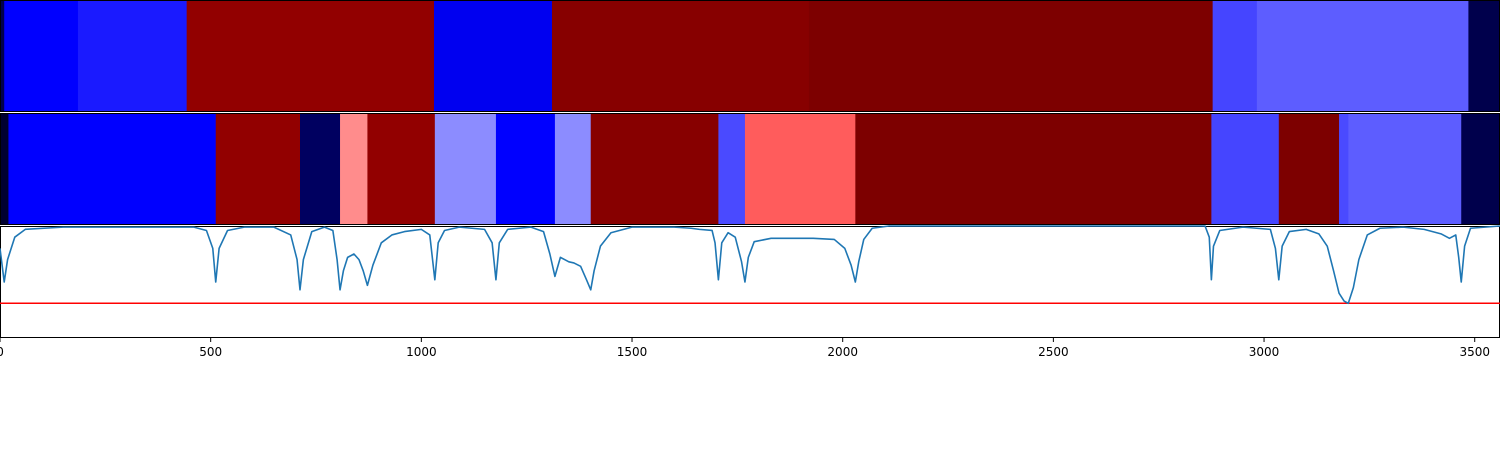  Describe the element at coordinates (745, 348) in the screenshot. I see `x-axis: 0 500 1000 1500 2000 2500 3000 3500` at that location.